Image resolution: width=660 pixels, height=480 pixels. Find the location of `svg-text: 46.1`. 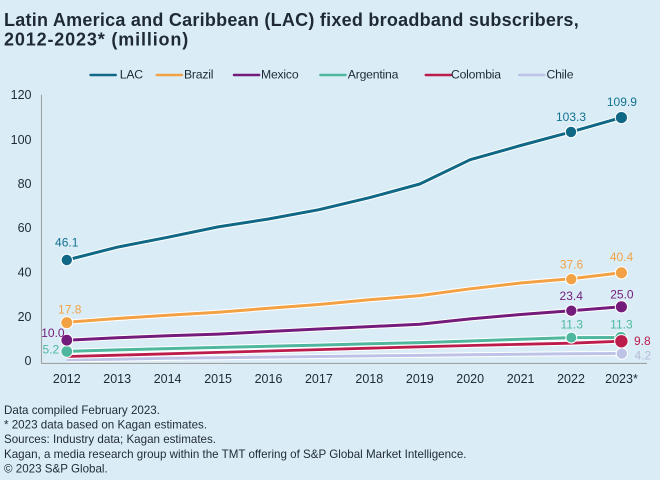

svg-text: 46.1 is located at coordinates (67, 243).